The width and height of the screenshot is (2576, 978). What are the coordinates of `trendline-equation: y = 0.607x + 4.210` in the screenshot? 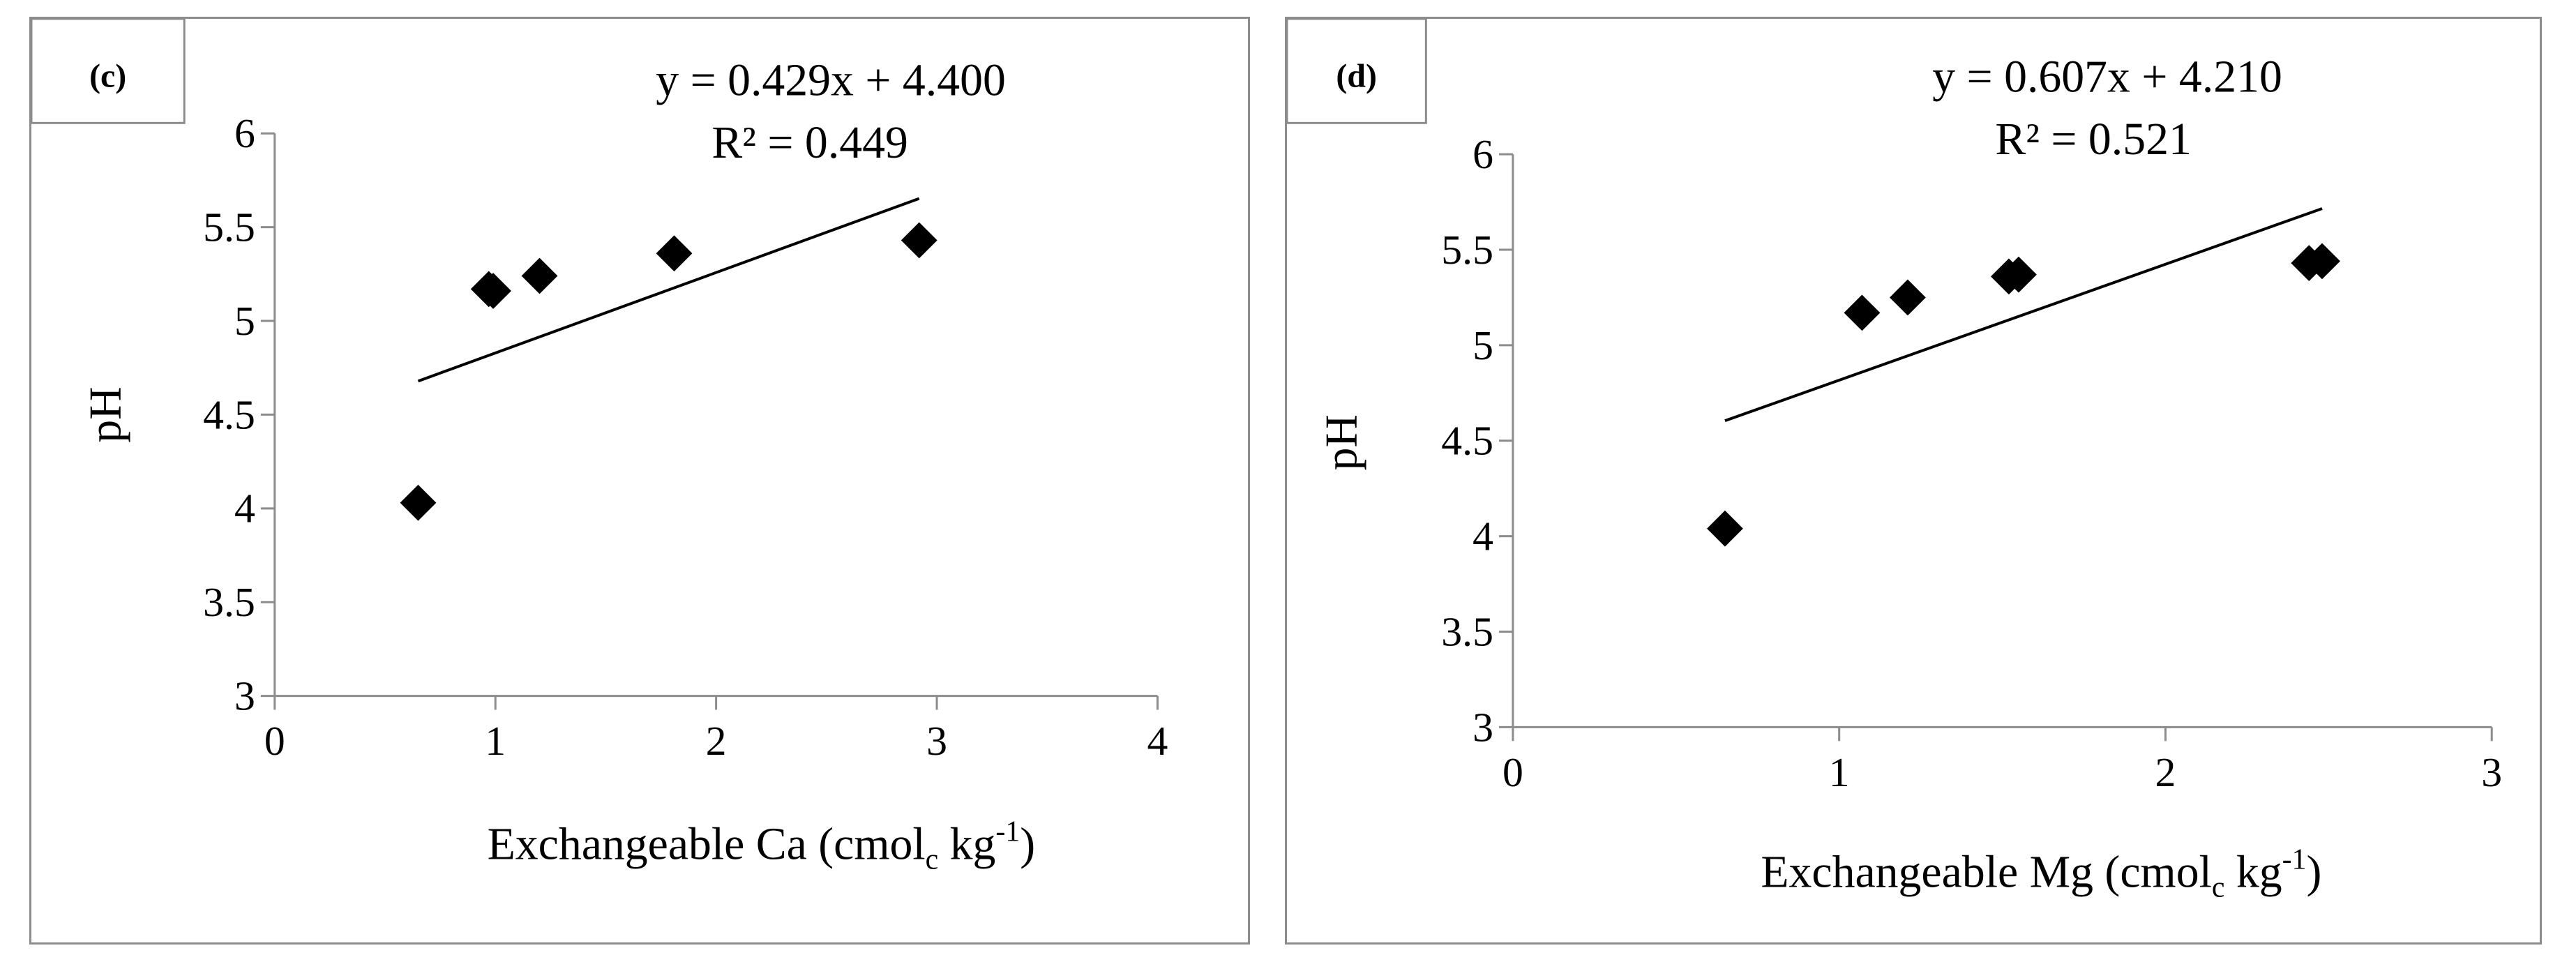 It's located at (2107, 77).